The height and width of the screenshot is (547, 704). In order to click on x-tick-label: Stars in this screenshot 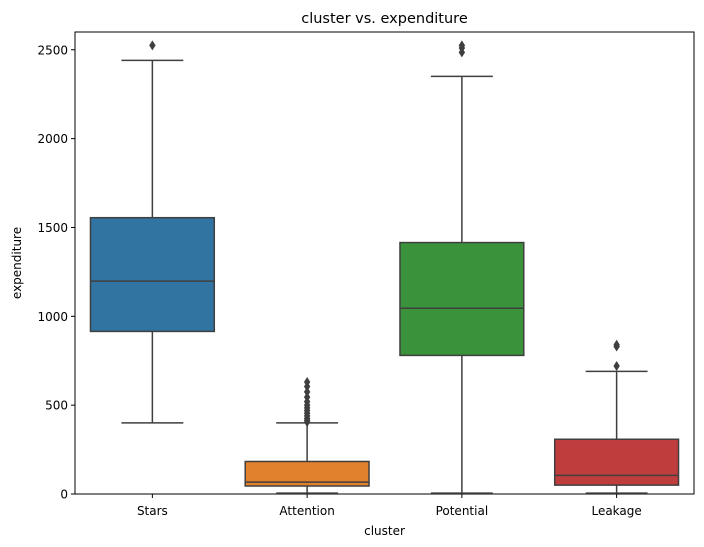, I will do `click(152, 511)`.